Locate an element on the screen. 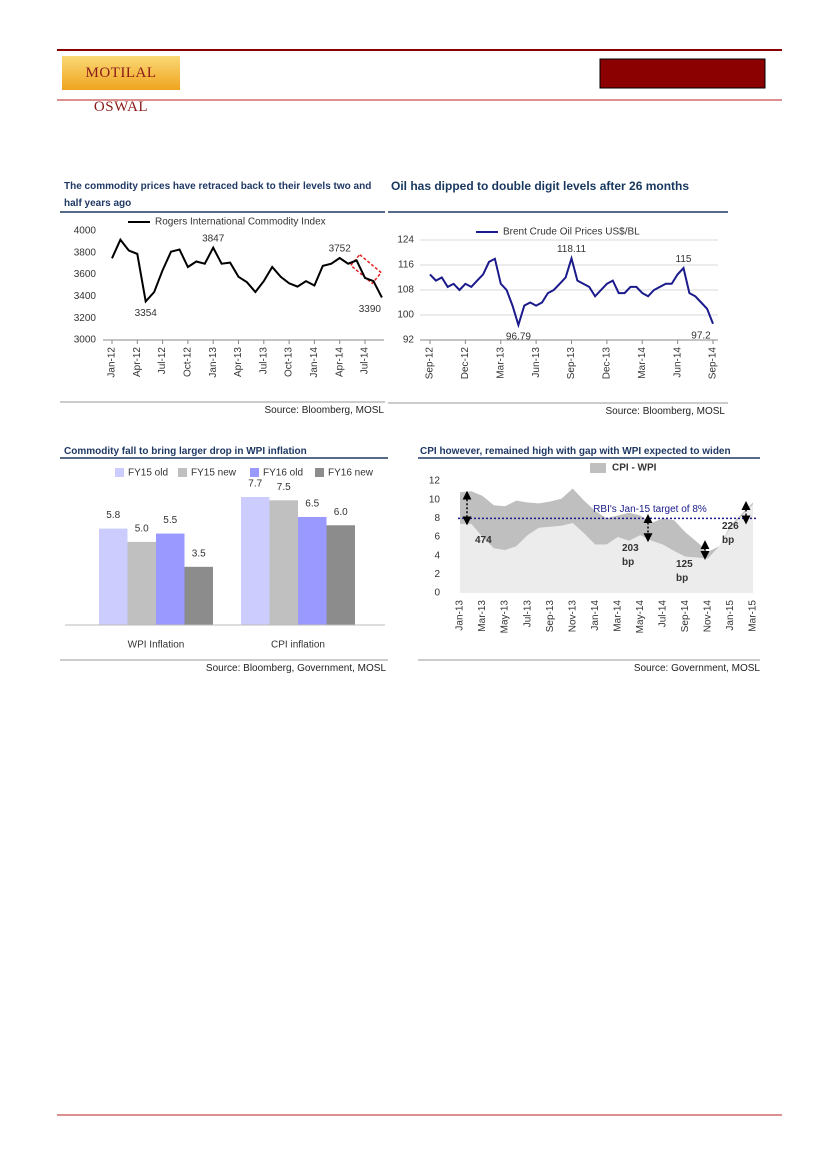 The width and height of the screenshot is (827, 1170). data-label: 5.5 is located at coordinates (170, 520).